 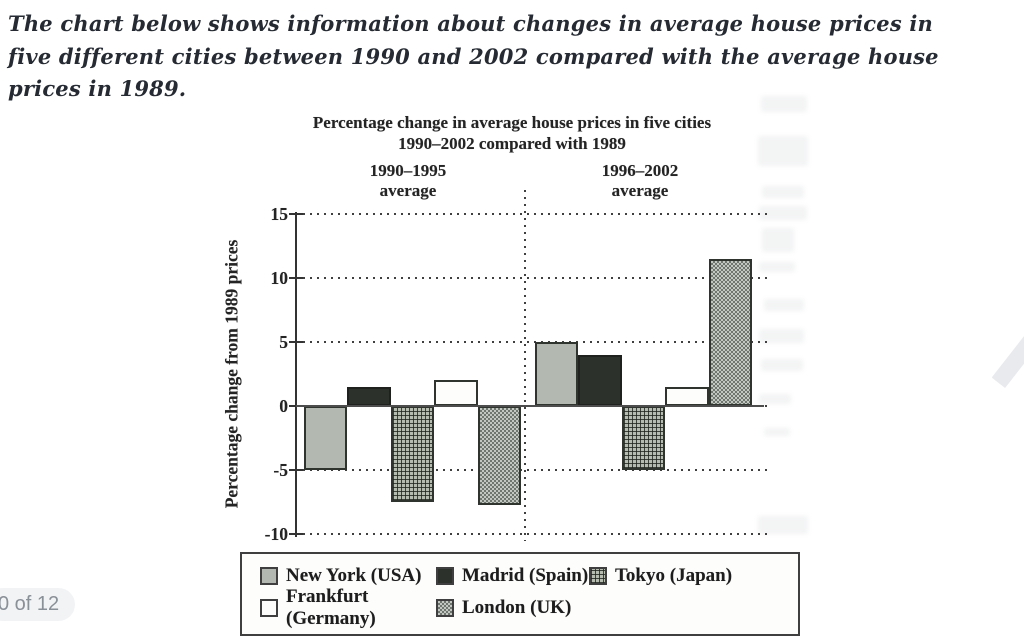 What do you see at coordinates (269, 576) in the screenshot?
I see `legend-swatch-new-york-usa` at bounding box center [269, 576].